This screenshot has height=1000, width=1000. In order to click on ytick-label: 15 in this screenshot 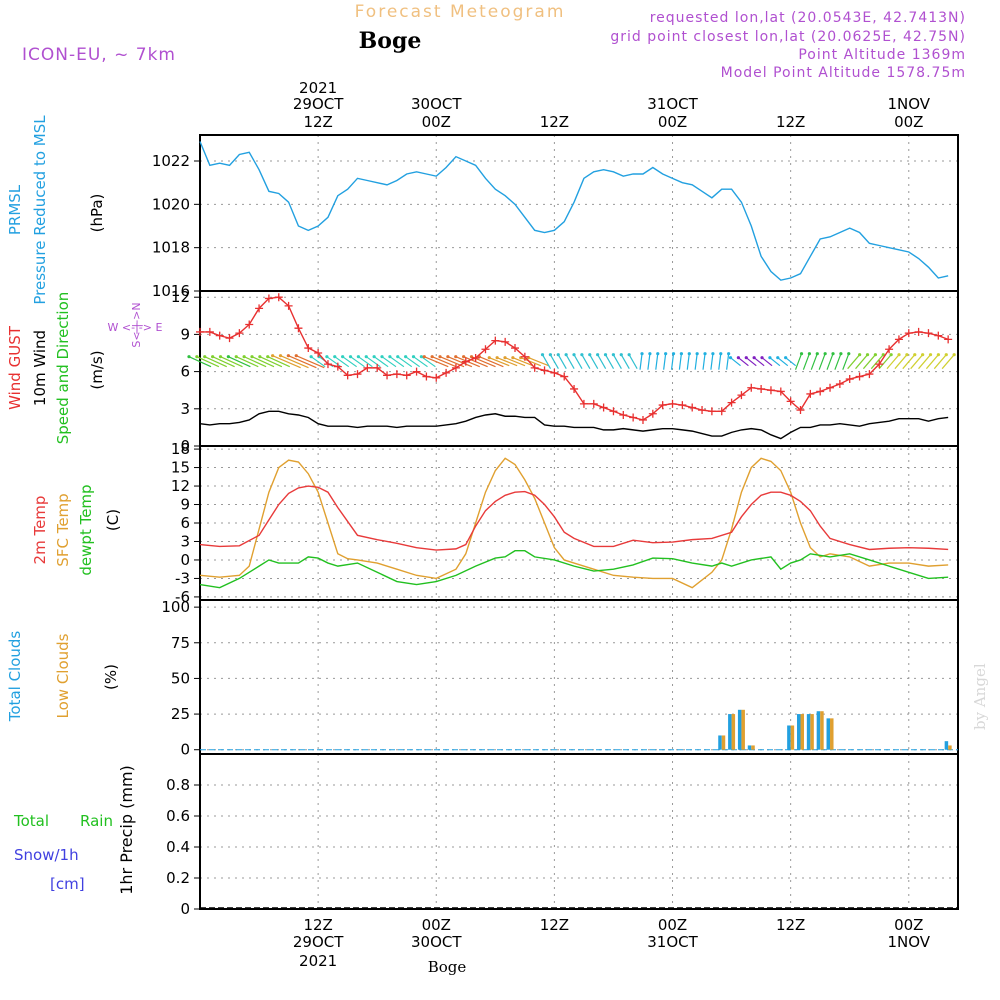, I will do `click(180, 468)`.